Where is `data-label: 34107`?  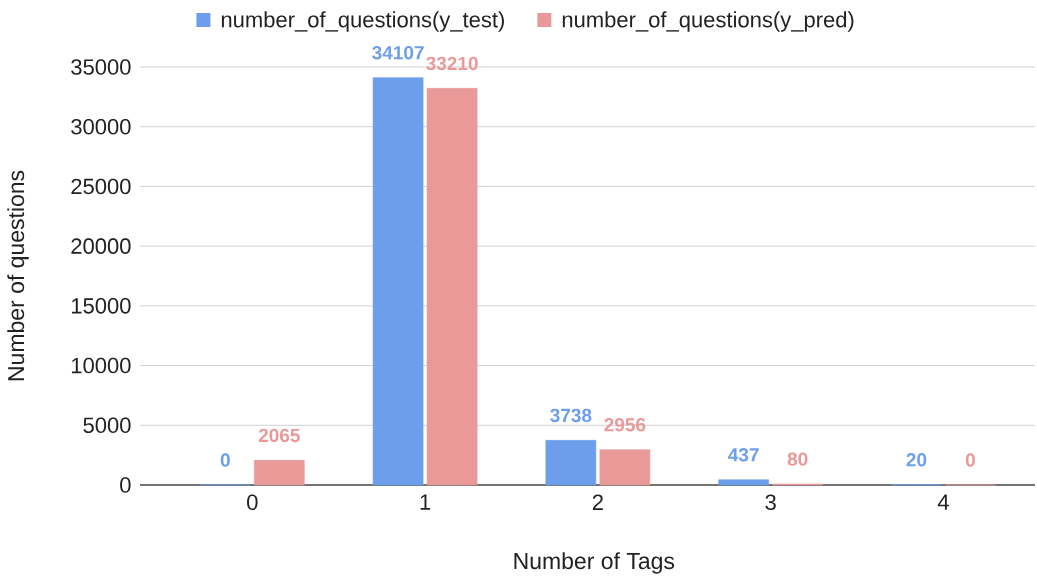 data-label: 34107 is located at coordinates (398, 52).